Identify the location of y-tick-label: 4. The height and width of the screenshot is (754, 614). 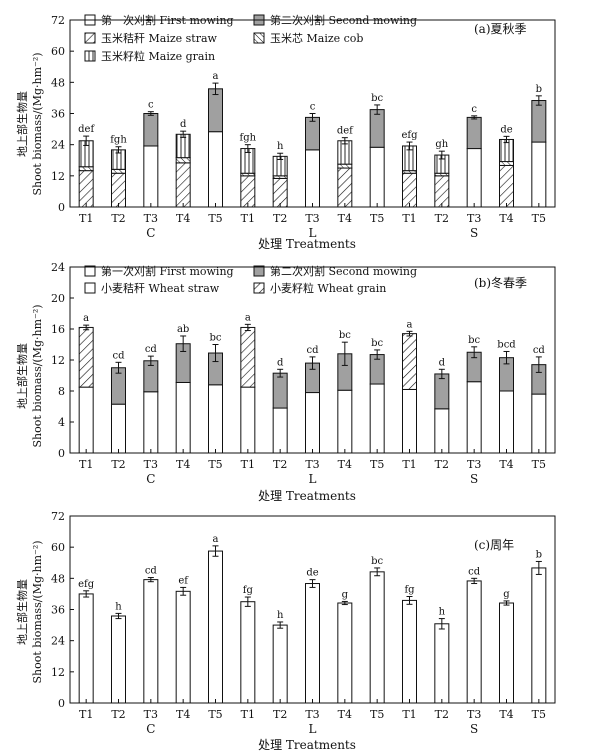
(61, 422).